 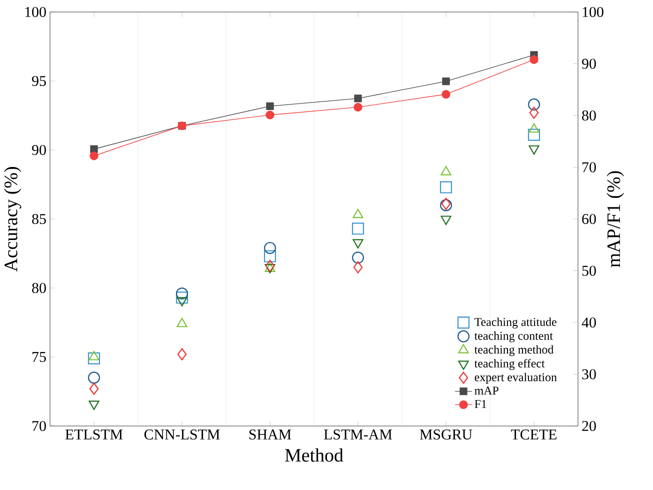 I want to click on y-tick-label: 90, so click(x=39, y=150).